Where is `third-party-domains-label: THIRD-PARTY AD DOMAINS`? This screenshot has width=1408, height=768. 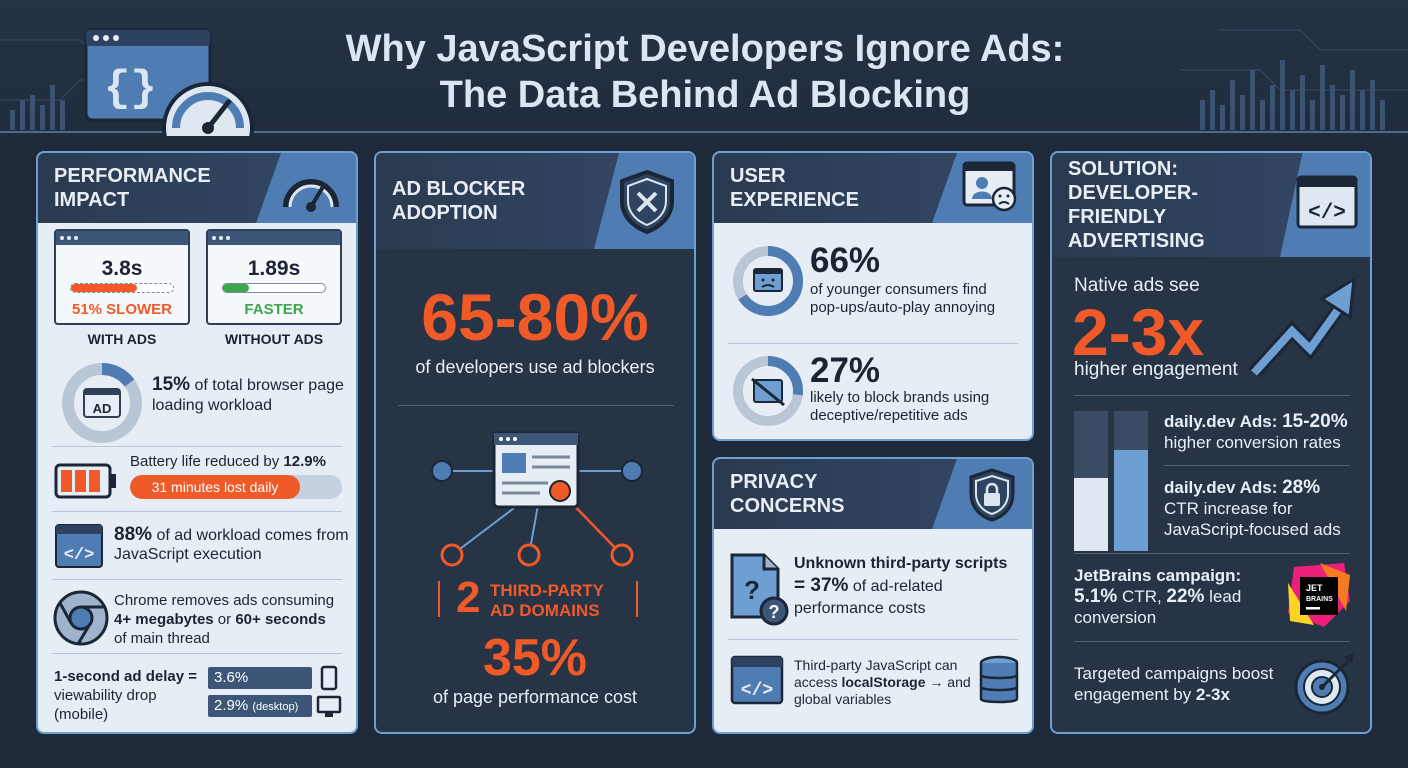 third-party-domains-label: THIRD-PARTY AD DOMAINS is located at coordinates (547, 600).